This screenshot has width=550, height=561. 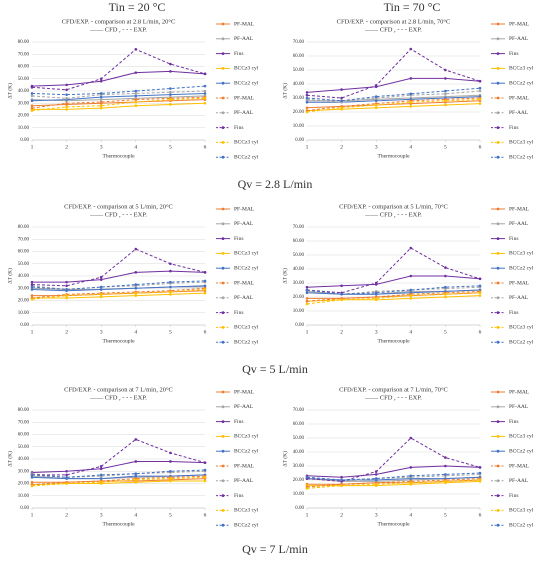 What do you see at coordinates (118, 389) in the screenshot?
I see `chart-title: CFD/EXP. - comparison at 7 L/min, 20°C` at bounding box center [118, 389].